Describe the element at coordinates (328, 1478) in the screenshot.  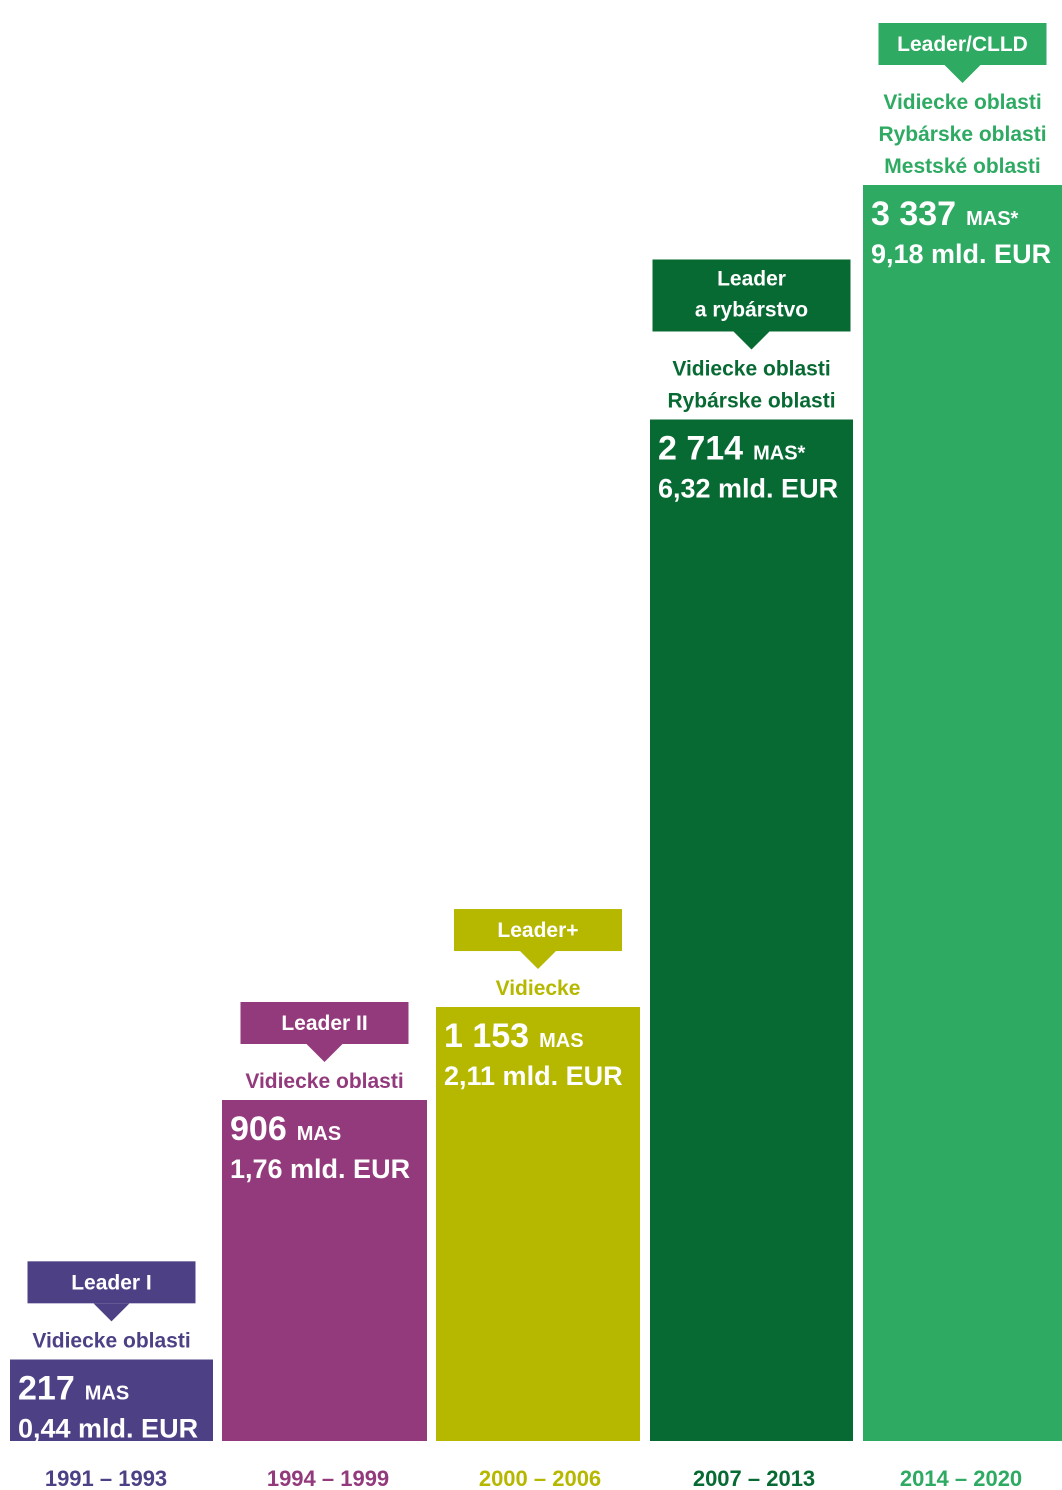
I see `year-label: 1994 – 1999` at that location.